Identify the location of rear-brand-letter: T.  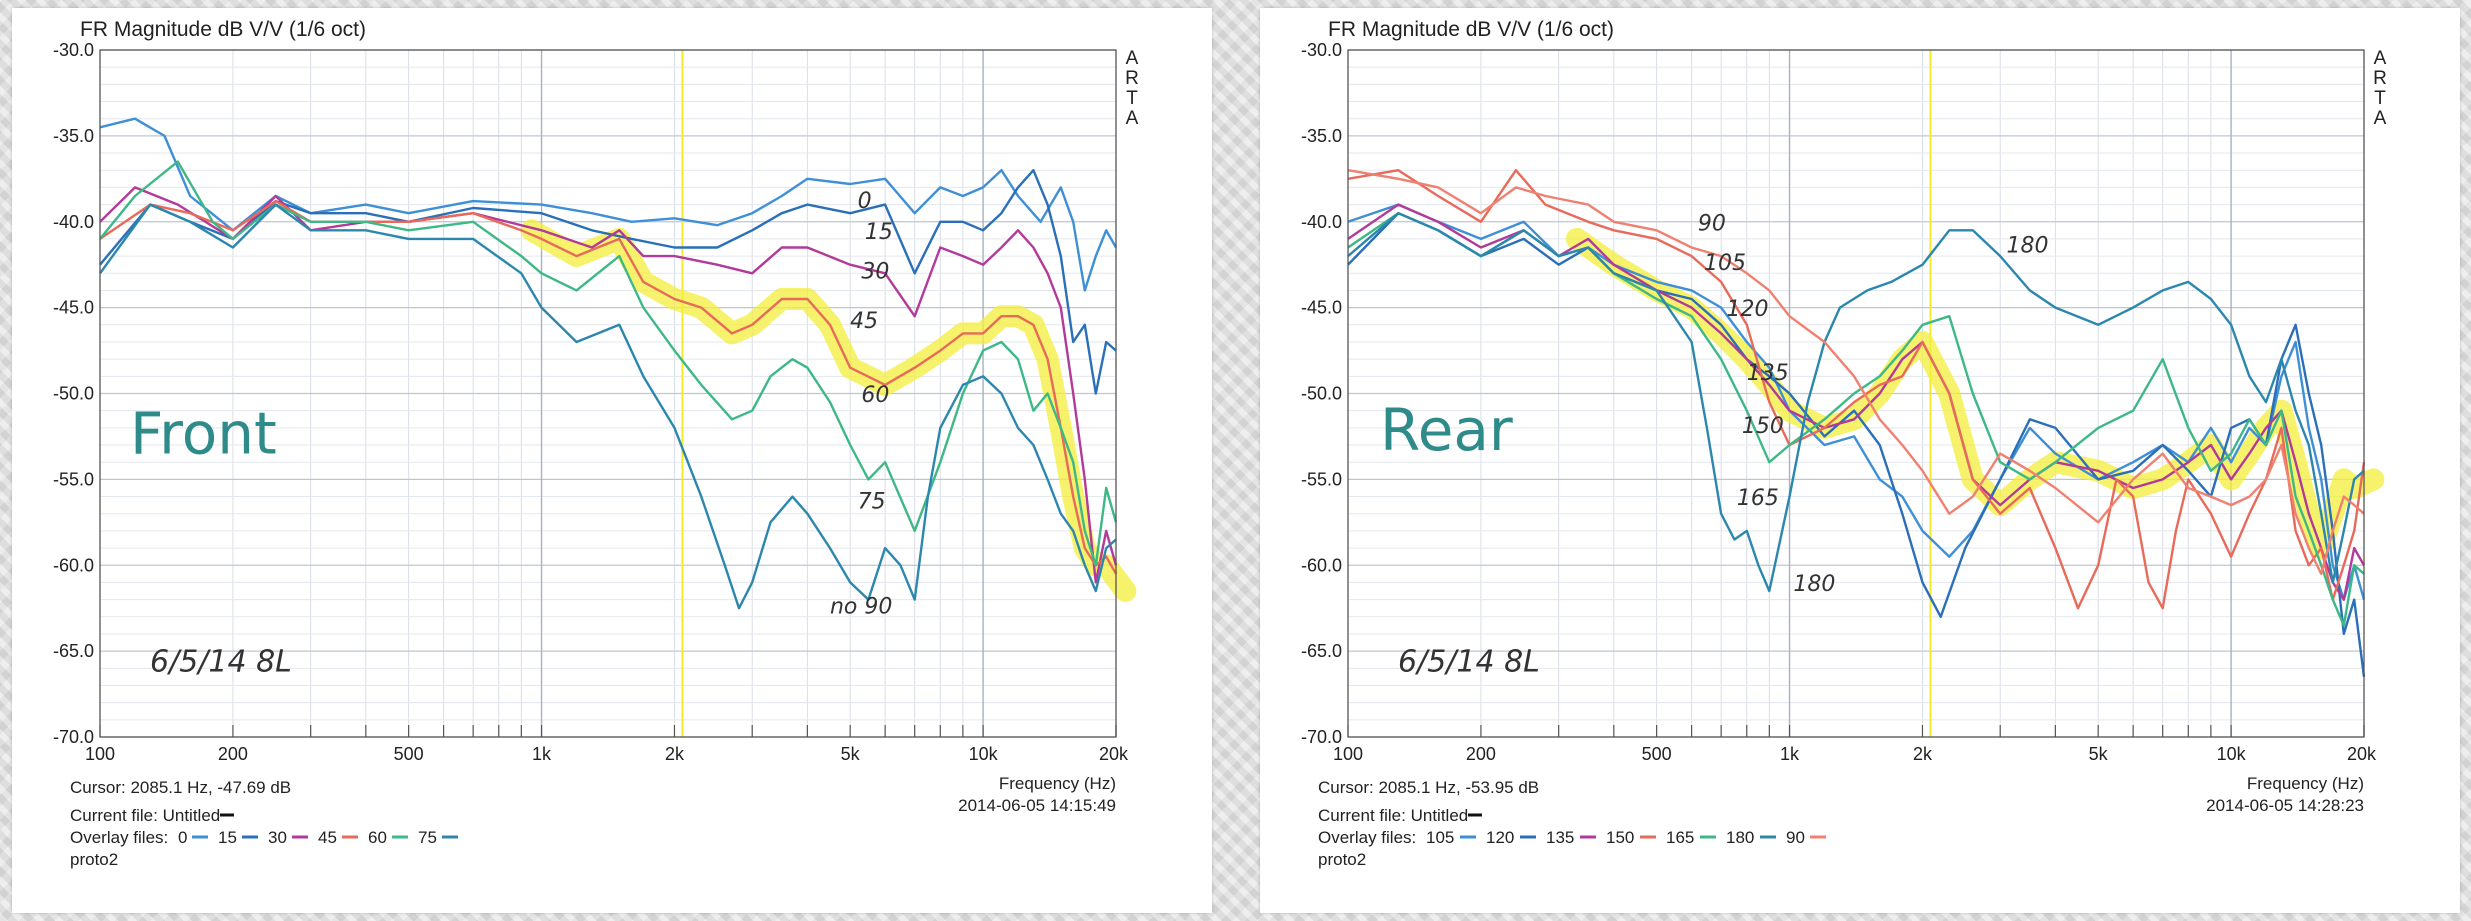
(2380, 98).